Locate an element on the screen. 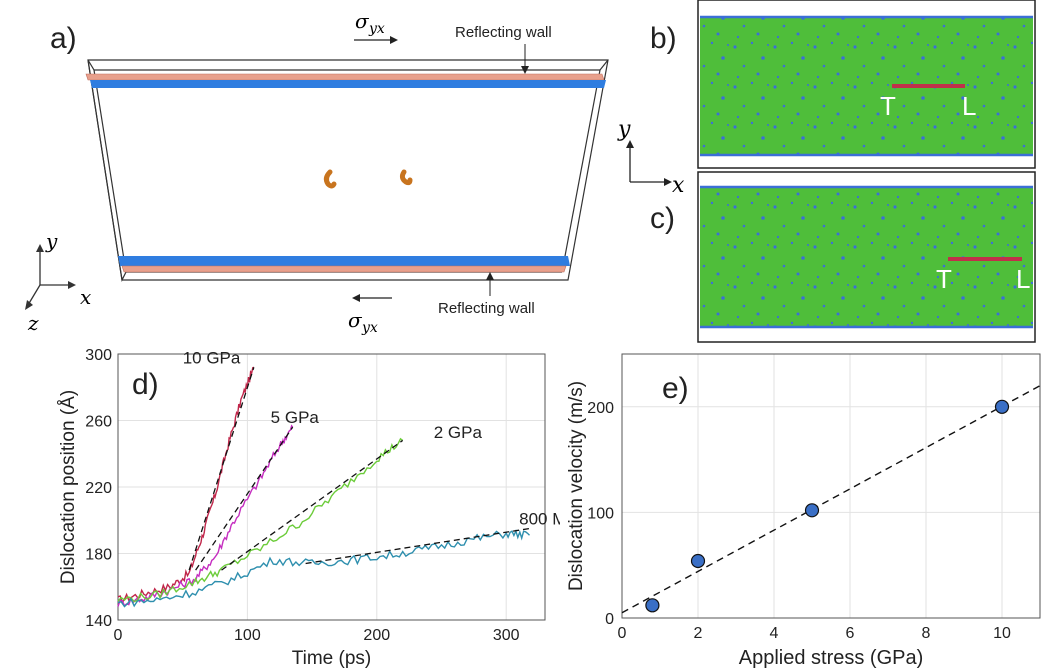 The image size is (1043, 668). bottom-reflecting-wall is located at coordinates (344, 269).